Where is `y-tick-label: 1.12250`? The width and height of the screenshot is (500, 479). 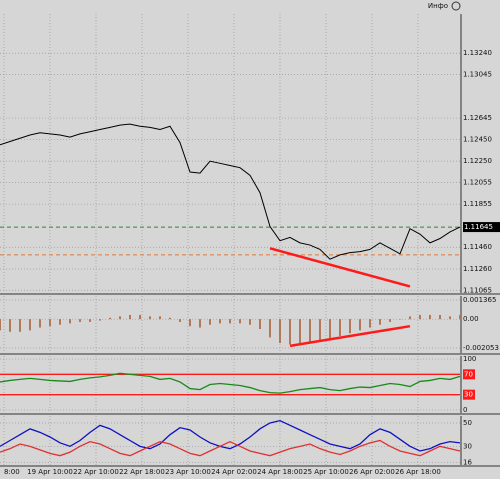 y-tick-label: 1.12250 is located at coordinates (477, 161).